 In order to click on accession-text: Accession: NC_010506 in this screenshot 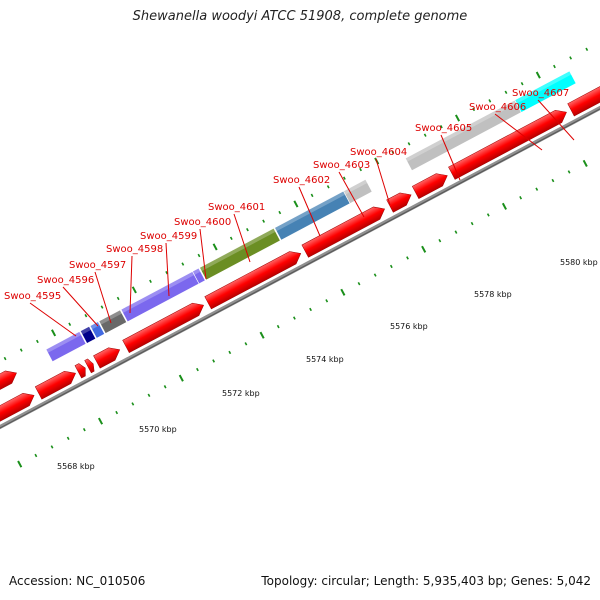, I will do `click(77, 581)`.